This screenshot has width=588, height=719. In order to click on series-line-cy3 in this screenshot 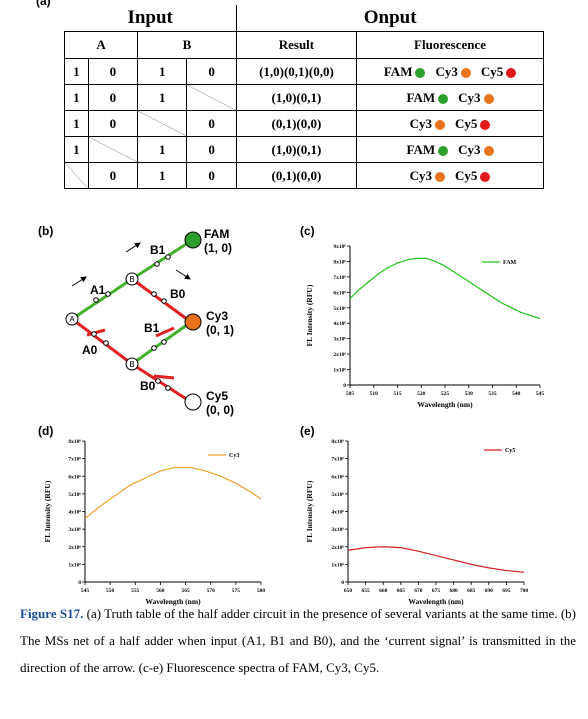, I will do `click(173, 493)`.